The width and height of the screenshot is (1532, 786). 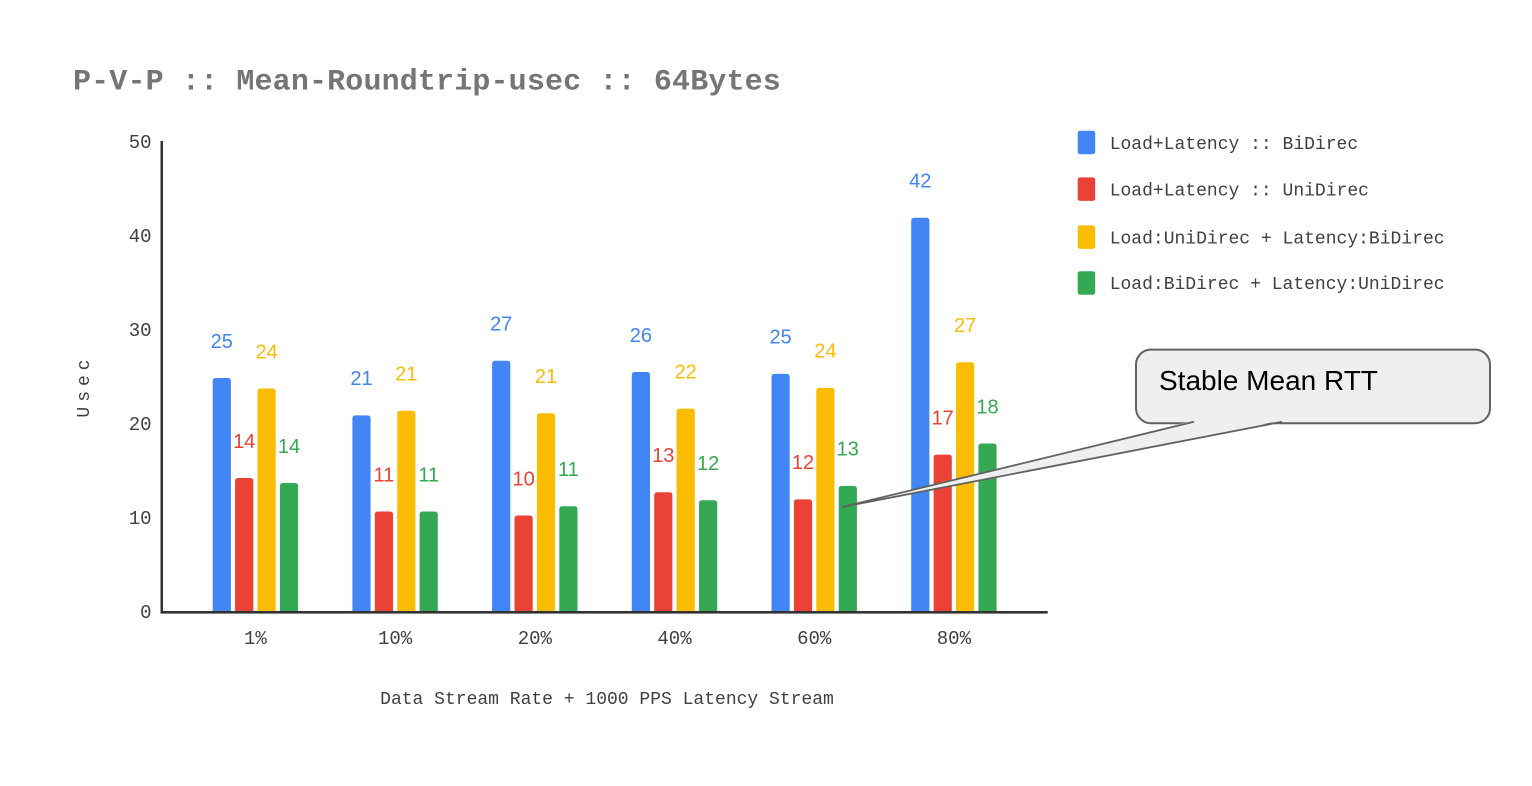 What do you see at coordinates (427, 83) in the screenshot?
I see `svg-text:P-V-P :: Mean-Roundtrip-usec :: P-V-P :: Mean-Roundtrip-usec :: 64Bytes` at bounding box center [427, 83].